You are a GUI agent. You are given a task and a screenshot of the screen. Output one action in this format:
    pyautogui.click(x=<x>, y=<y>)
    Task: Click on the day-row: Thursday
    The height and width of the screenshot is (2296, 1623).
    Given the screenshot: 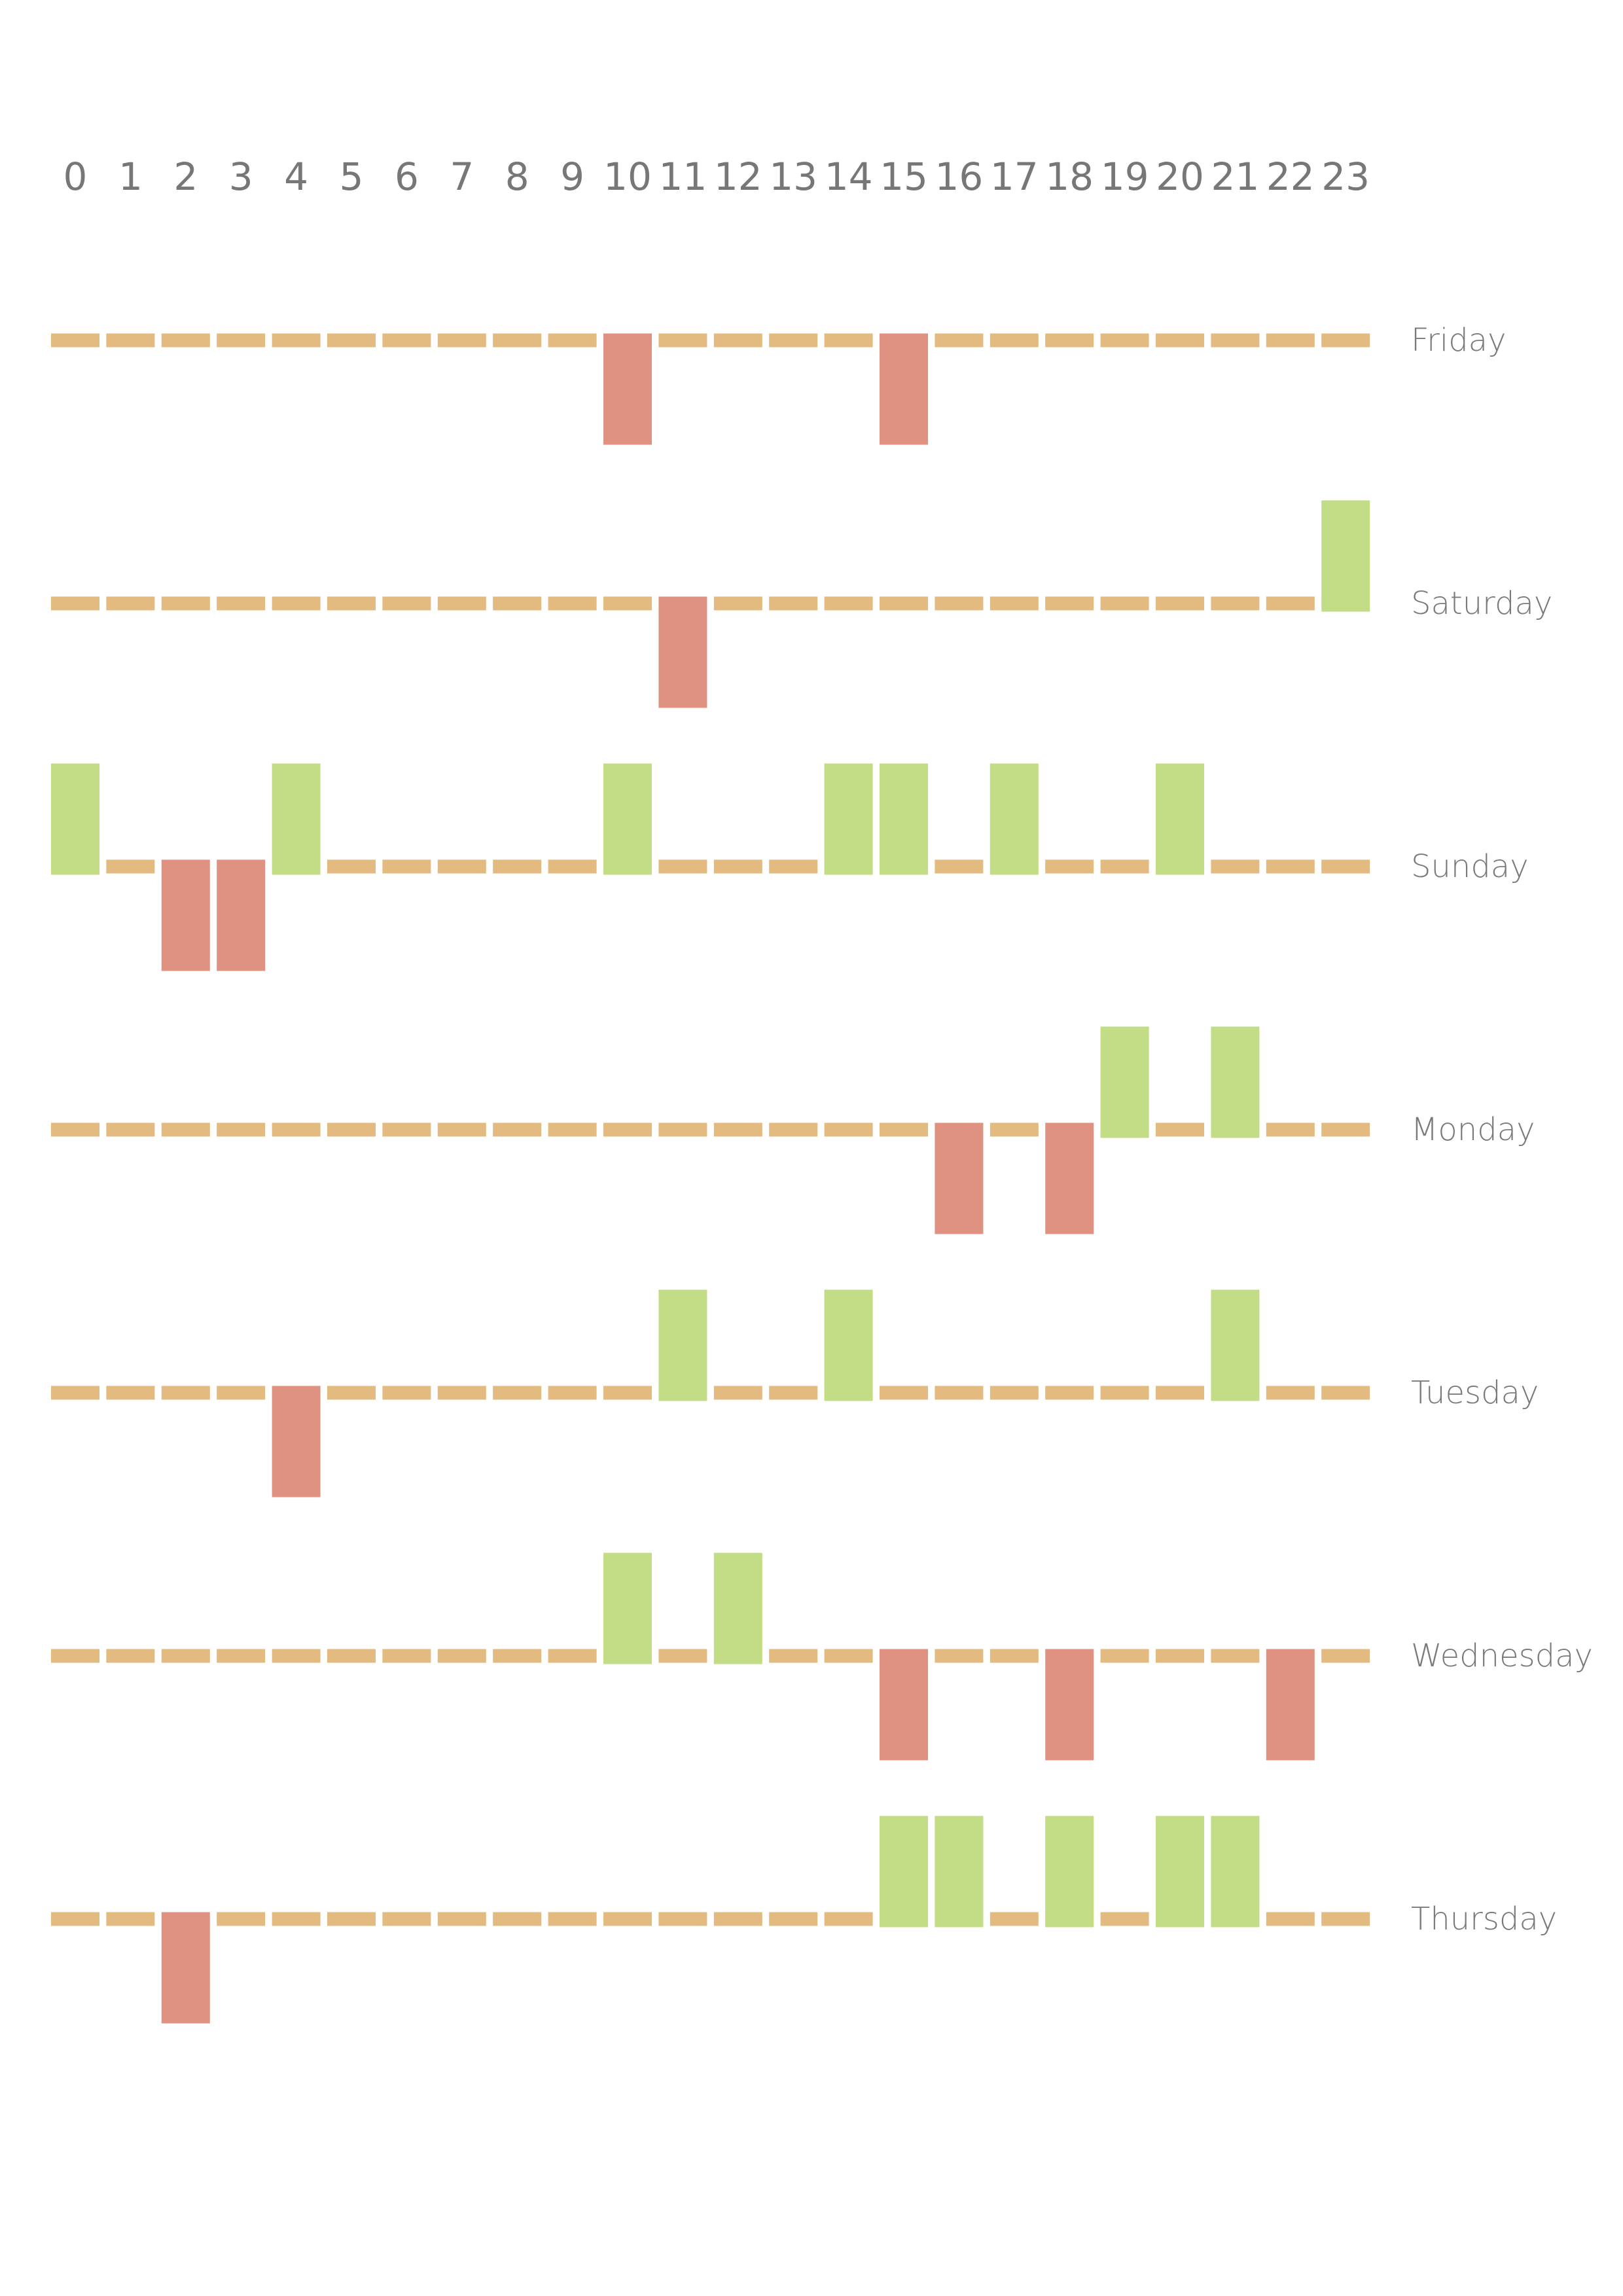 What is the action you would take?
    pyautogui.click(x=804, y=1920)
    